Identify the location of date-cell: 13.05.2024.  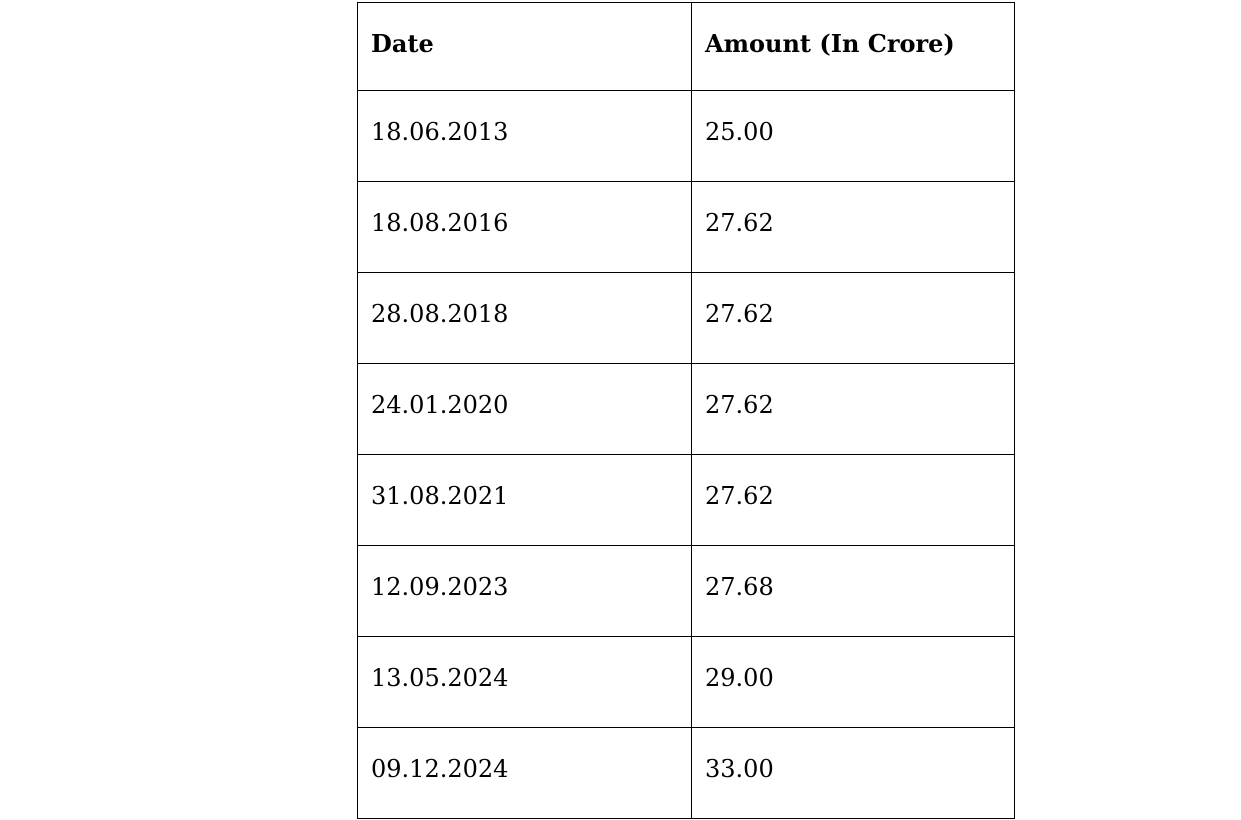
(524, 682).